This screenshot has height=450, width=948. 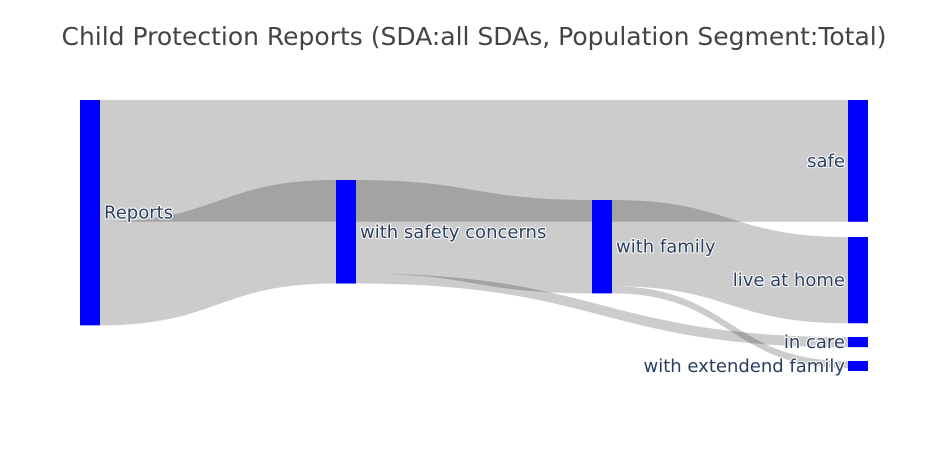 I want to click on node-care, so click(x=858, y=342).